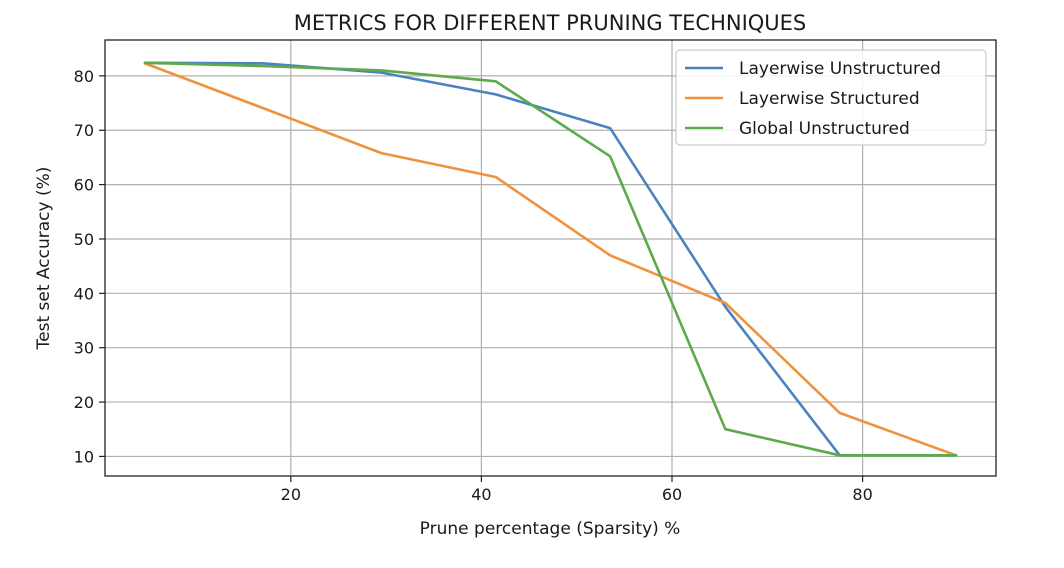  Describe the element at coordinates (84, 185) in the screenshot. I see `y-tick-label: 60` at that location.